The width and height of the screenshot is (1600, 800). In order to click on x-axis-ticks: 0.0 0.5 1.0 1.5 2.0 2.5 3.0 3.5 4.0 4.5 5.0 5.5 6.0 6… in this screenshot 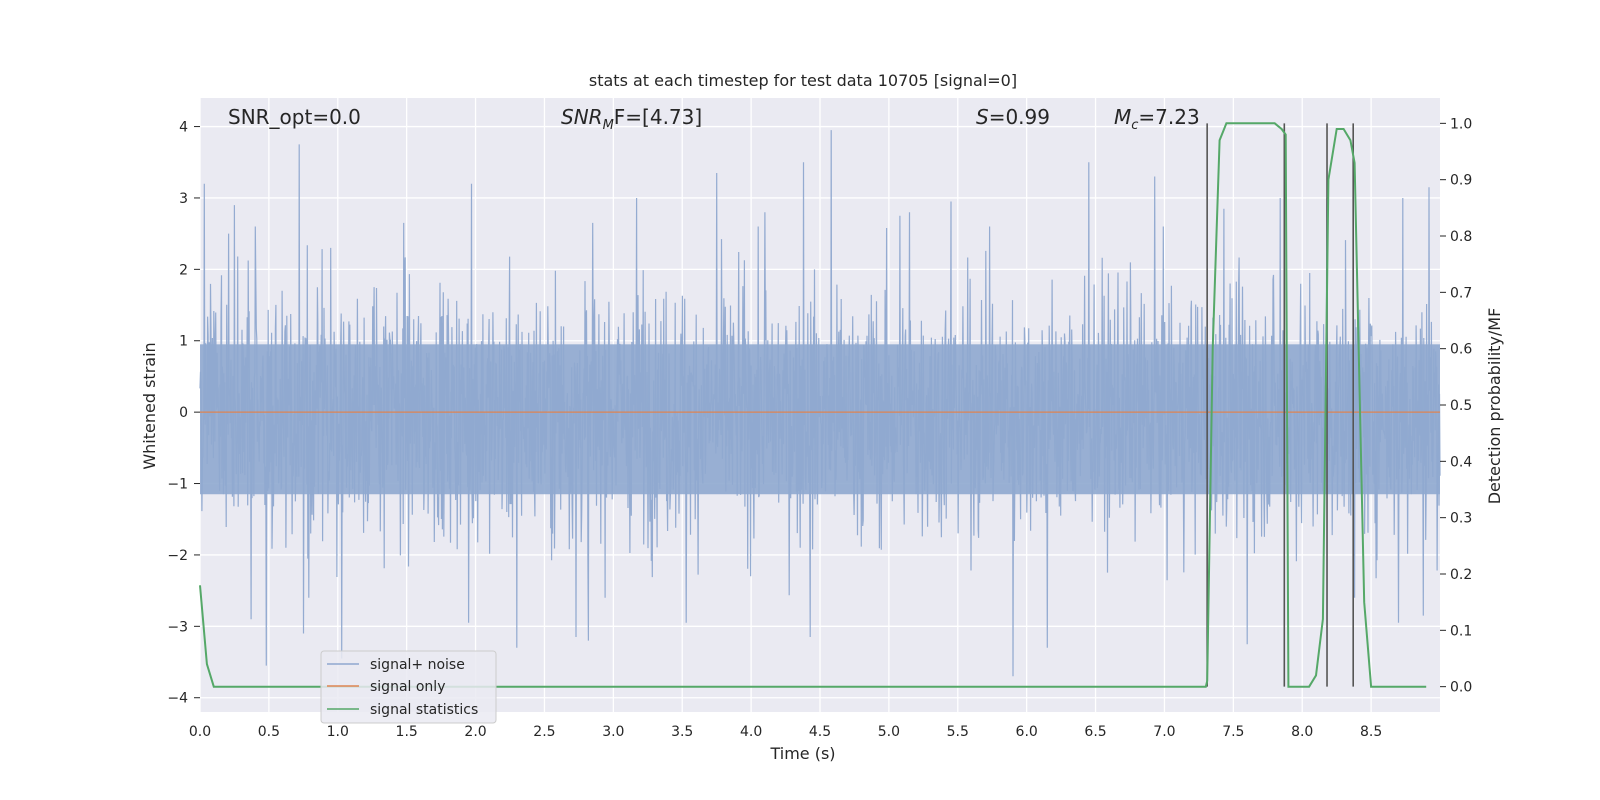, I will do `click(785, 732)`.